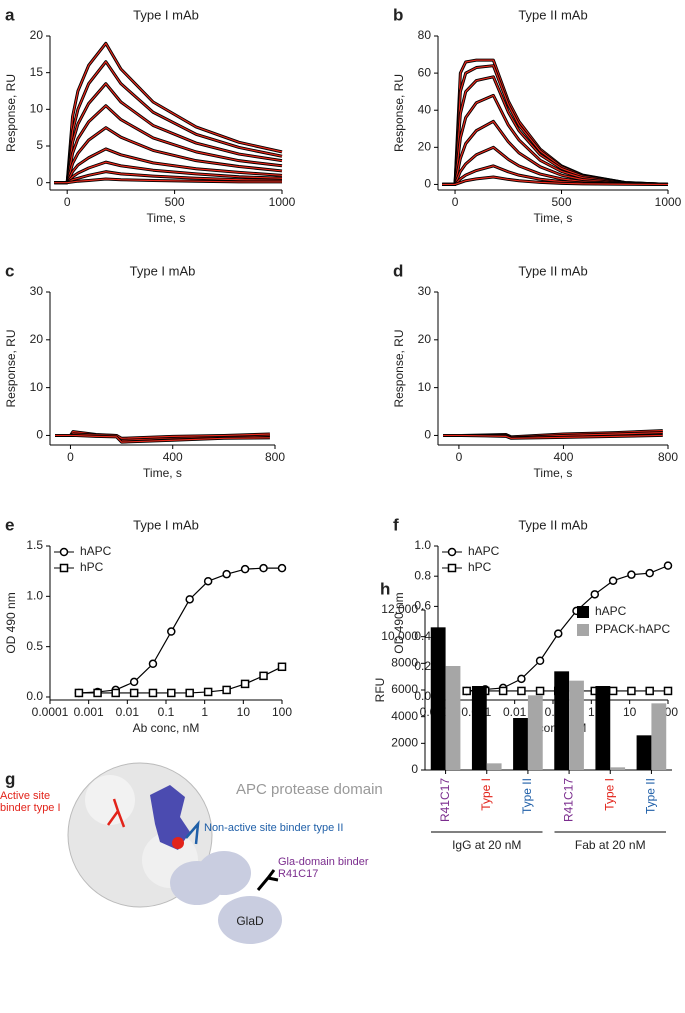 The height and width of the screenshot is (1013, 685). Describe the element at coordinates (632, 629) in the screenshot. I see `legend-label: PPACK-hAPC` at that location.